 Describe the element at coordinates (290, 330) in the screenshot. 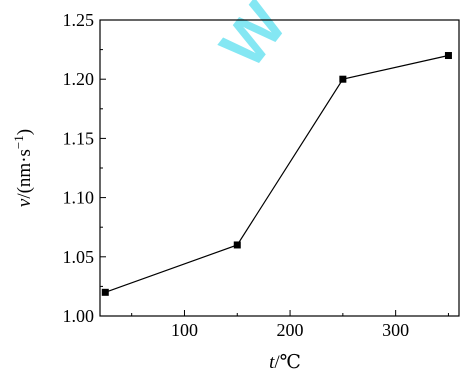

I see `x-tick-label: 200` at that location.